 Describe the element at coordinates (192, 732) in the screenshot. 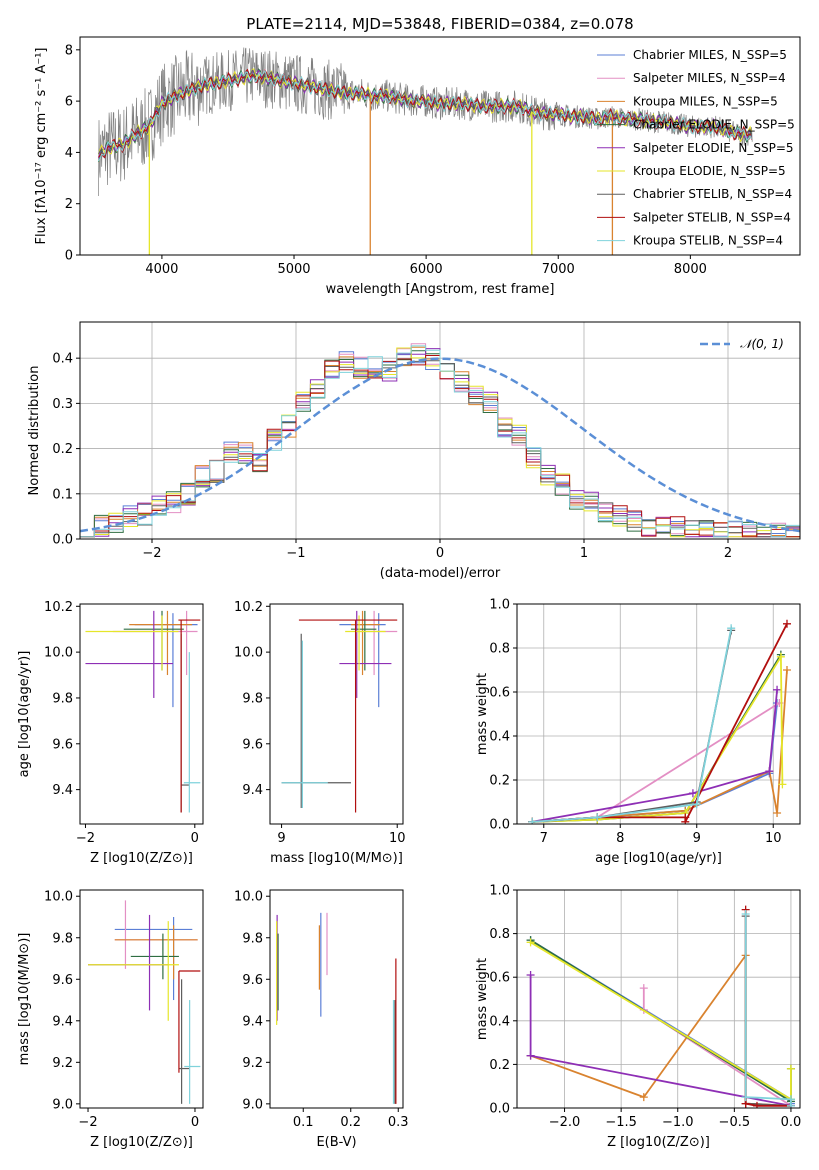

I see `point-kroupa-stelib` at that location.